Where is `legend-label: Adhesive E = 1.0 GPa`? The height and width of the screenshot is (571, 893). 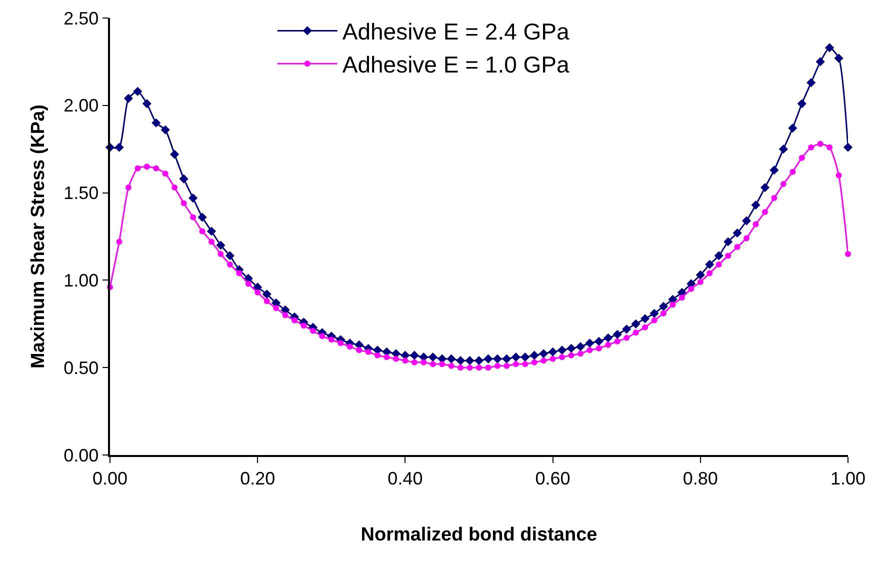
legend-label: Adhesive E = 1.0 GPa is located at coordinates (456, 65).